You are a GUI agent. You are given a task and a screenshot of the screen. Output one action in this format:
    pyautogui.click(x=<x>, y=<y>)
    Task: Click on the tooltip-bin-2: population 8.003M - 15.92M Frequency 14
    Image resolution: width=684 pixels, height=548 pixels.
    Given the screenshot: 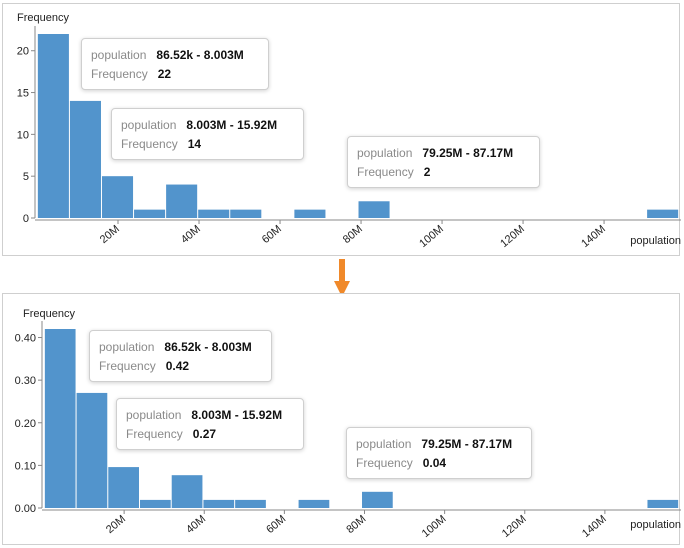 What is the action you would take?
    pyautogui.click(x=207, y=134)
    